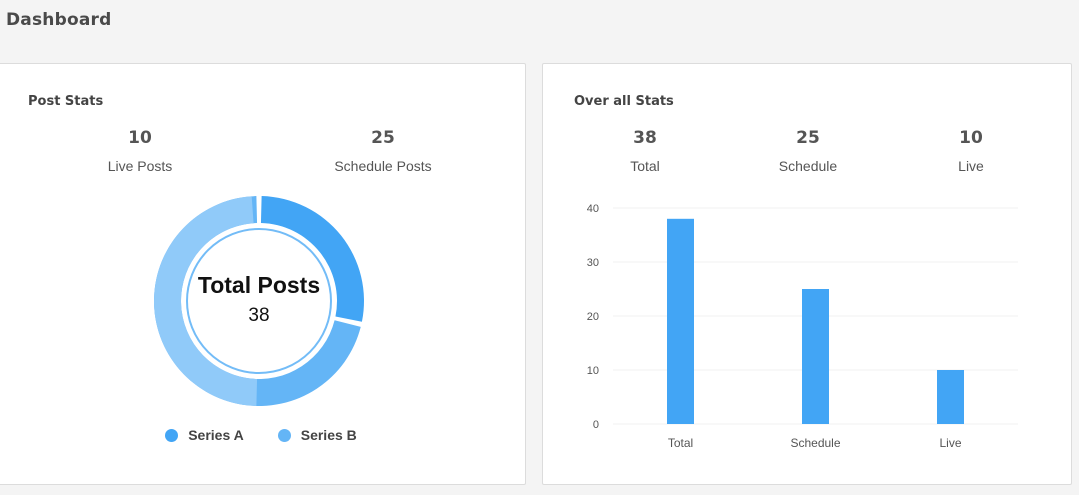 This screenshot has height=495, width=1079. I want to click on y-tick-label: 30, so click(593, 263).